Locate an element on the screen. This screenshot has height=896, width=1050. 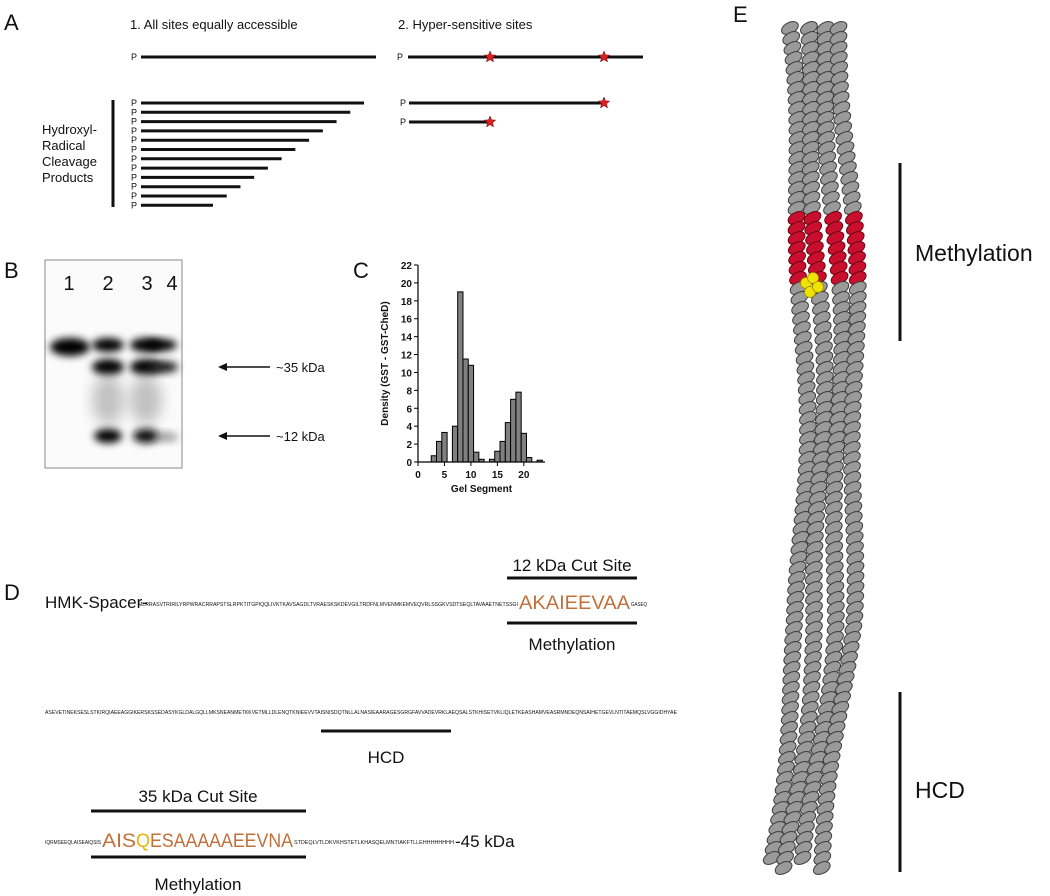
x-tick-label: 5 is located at coordinates (445, 475).